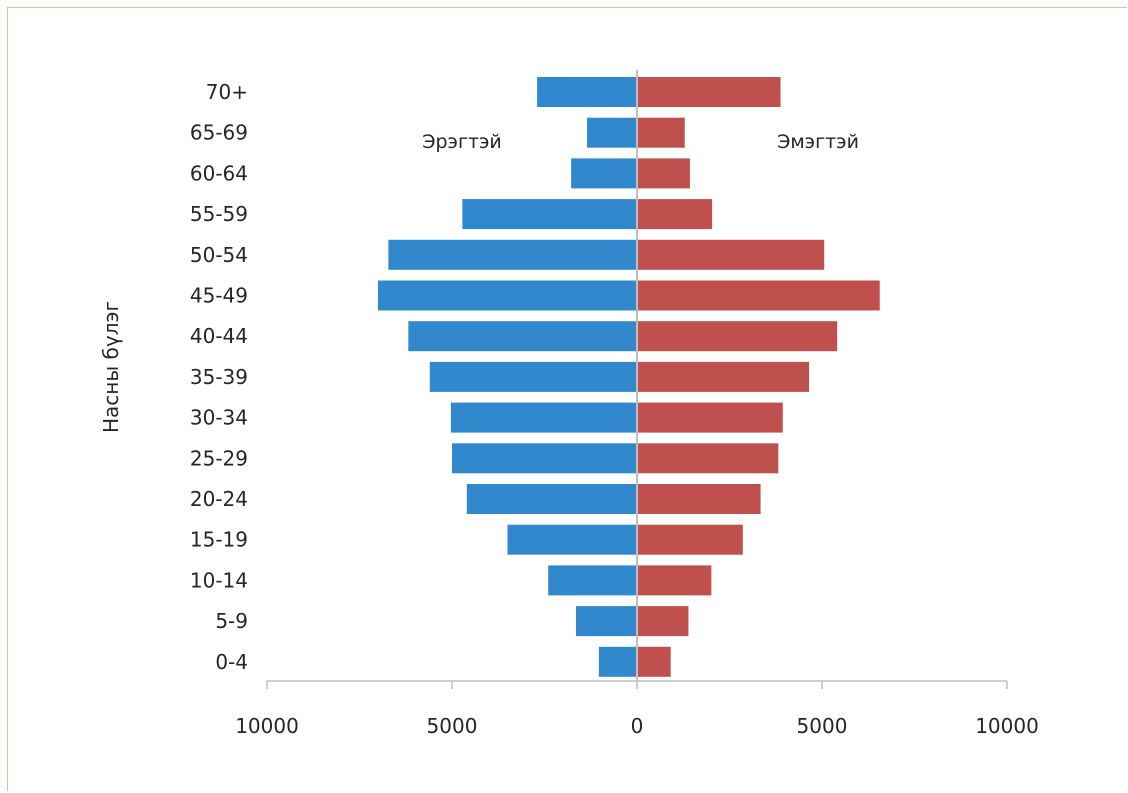 Image resolution: width=1128 pixels, height=793 pixels. I want to click on y-tick-label: 45-49, so click(219, 296).